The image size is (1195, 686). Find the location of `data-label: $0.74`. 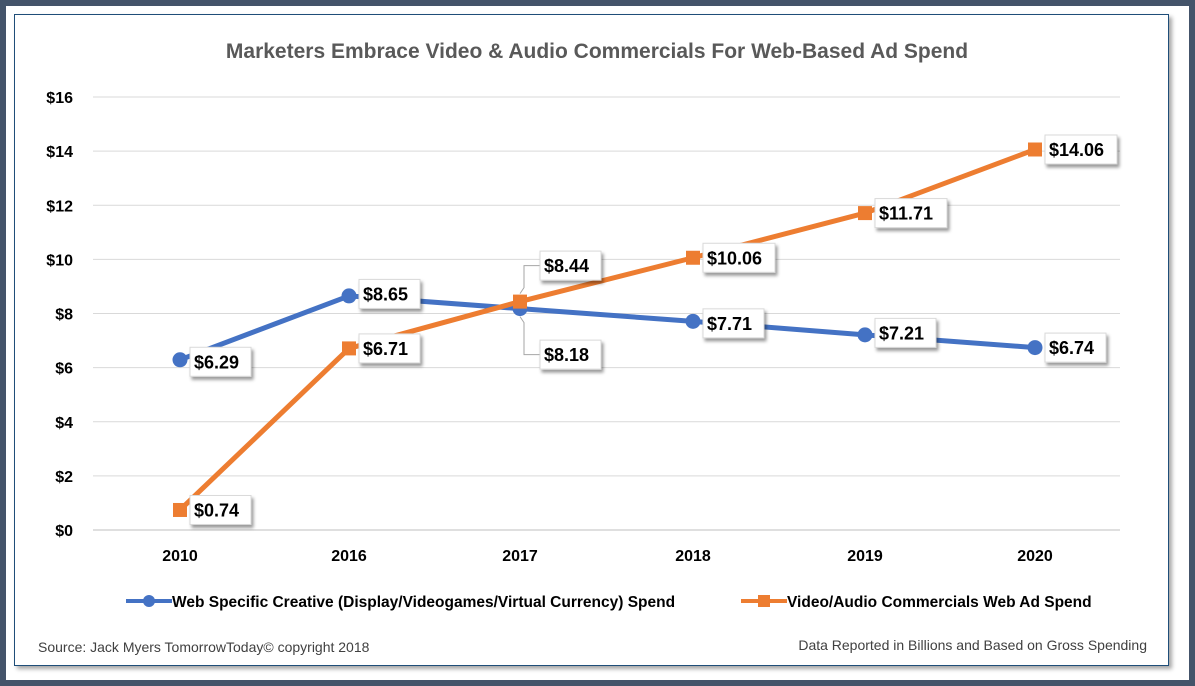

data-label: $0.74 is located at coordinates (220, 509).